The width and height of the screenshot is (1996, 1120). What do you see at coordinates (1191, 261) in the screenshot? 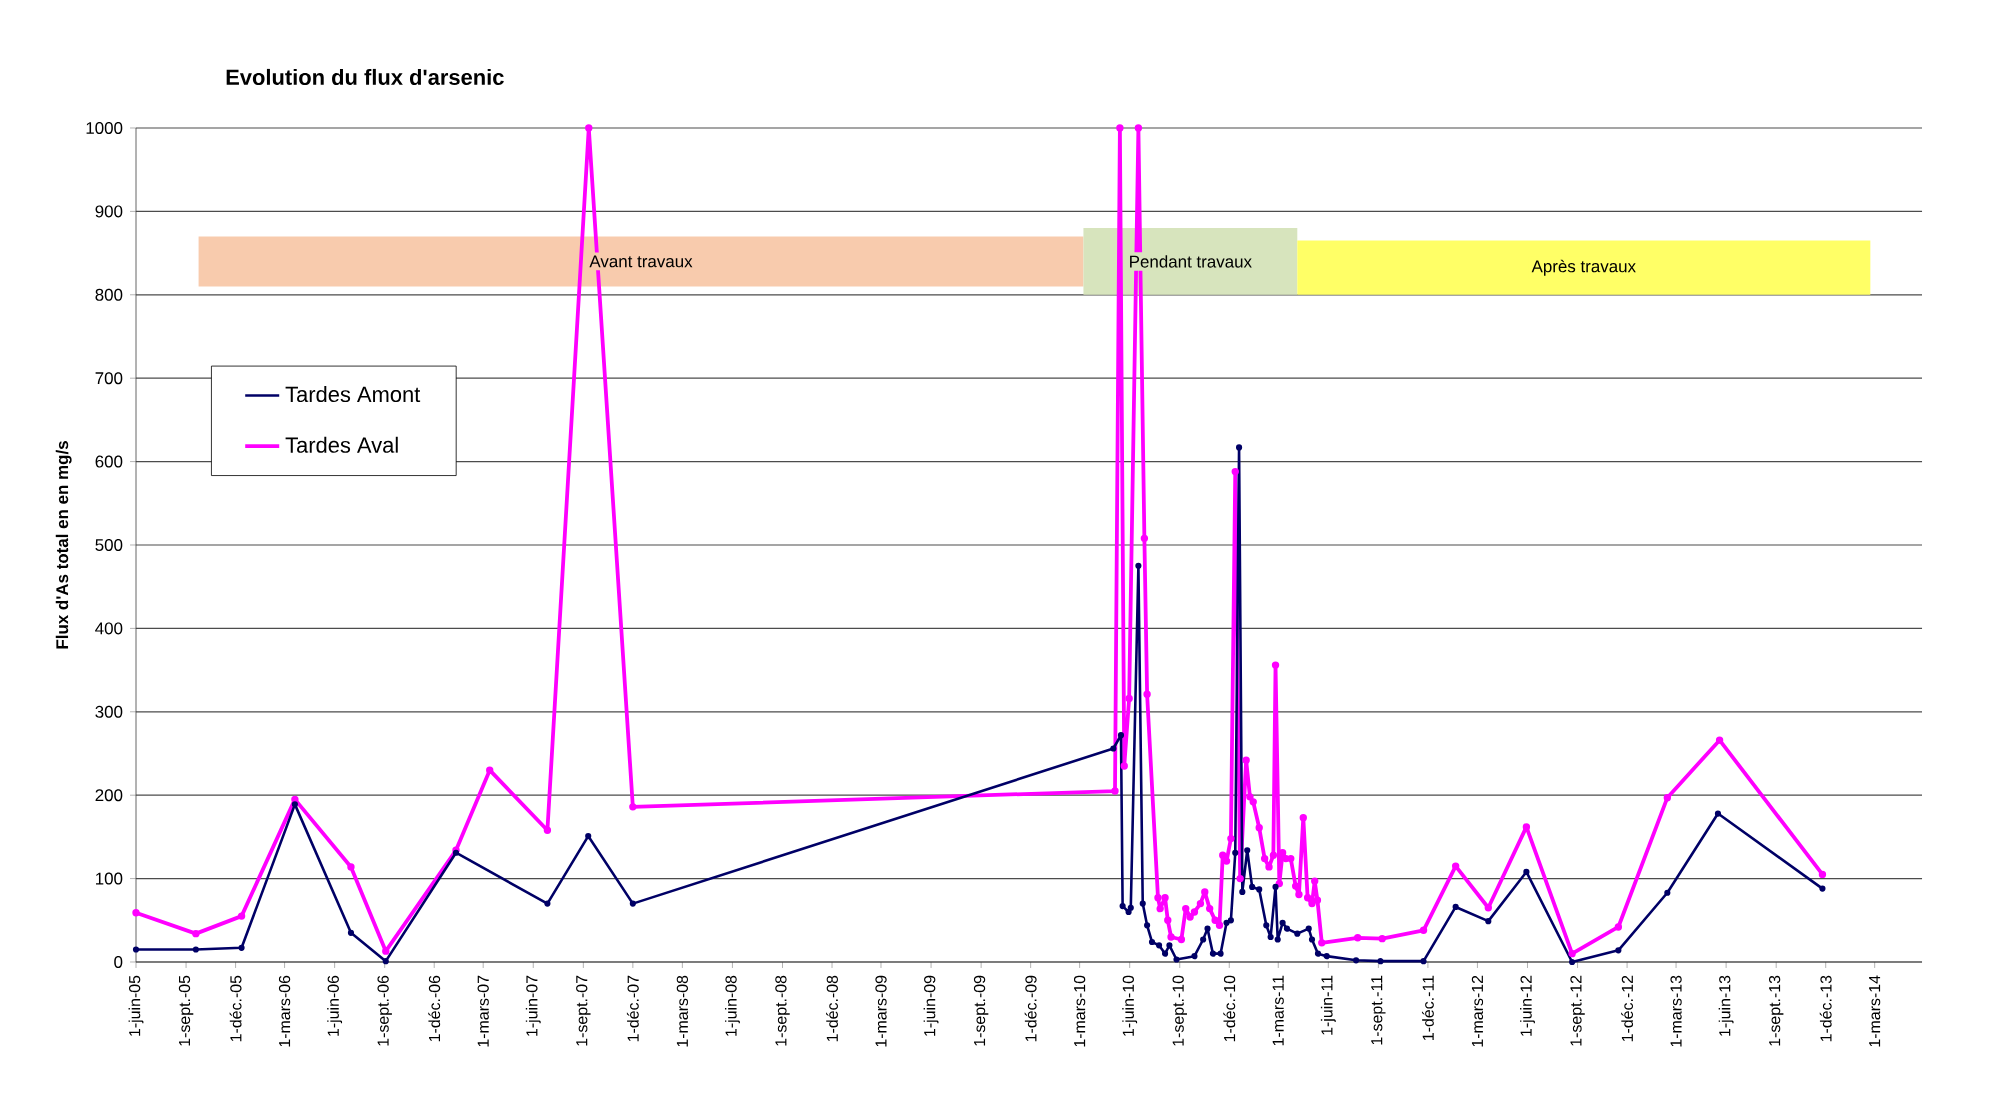
I see `band-label: Pendant travaux` at bounding box center [1191, 261].